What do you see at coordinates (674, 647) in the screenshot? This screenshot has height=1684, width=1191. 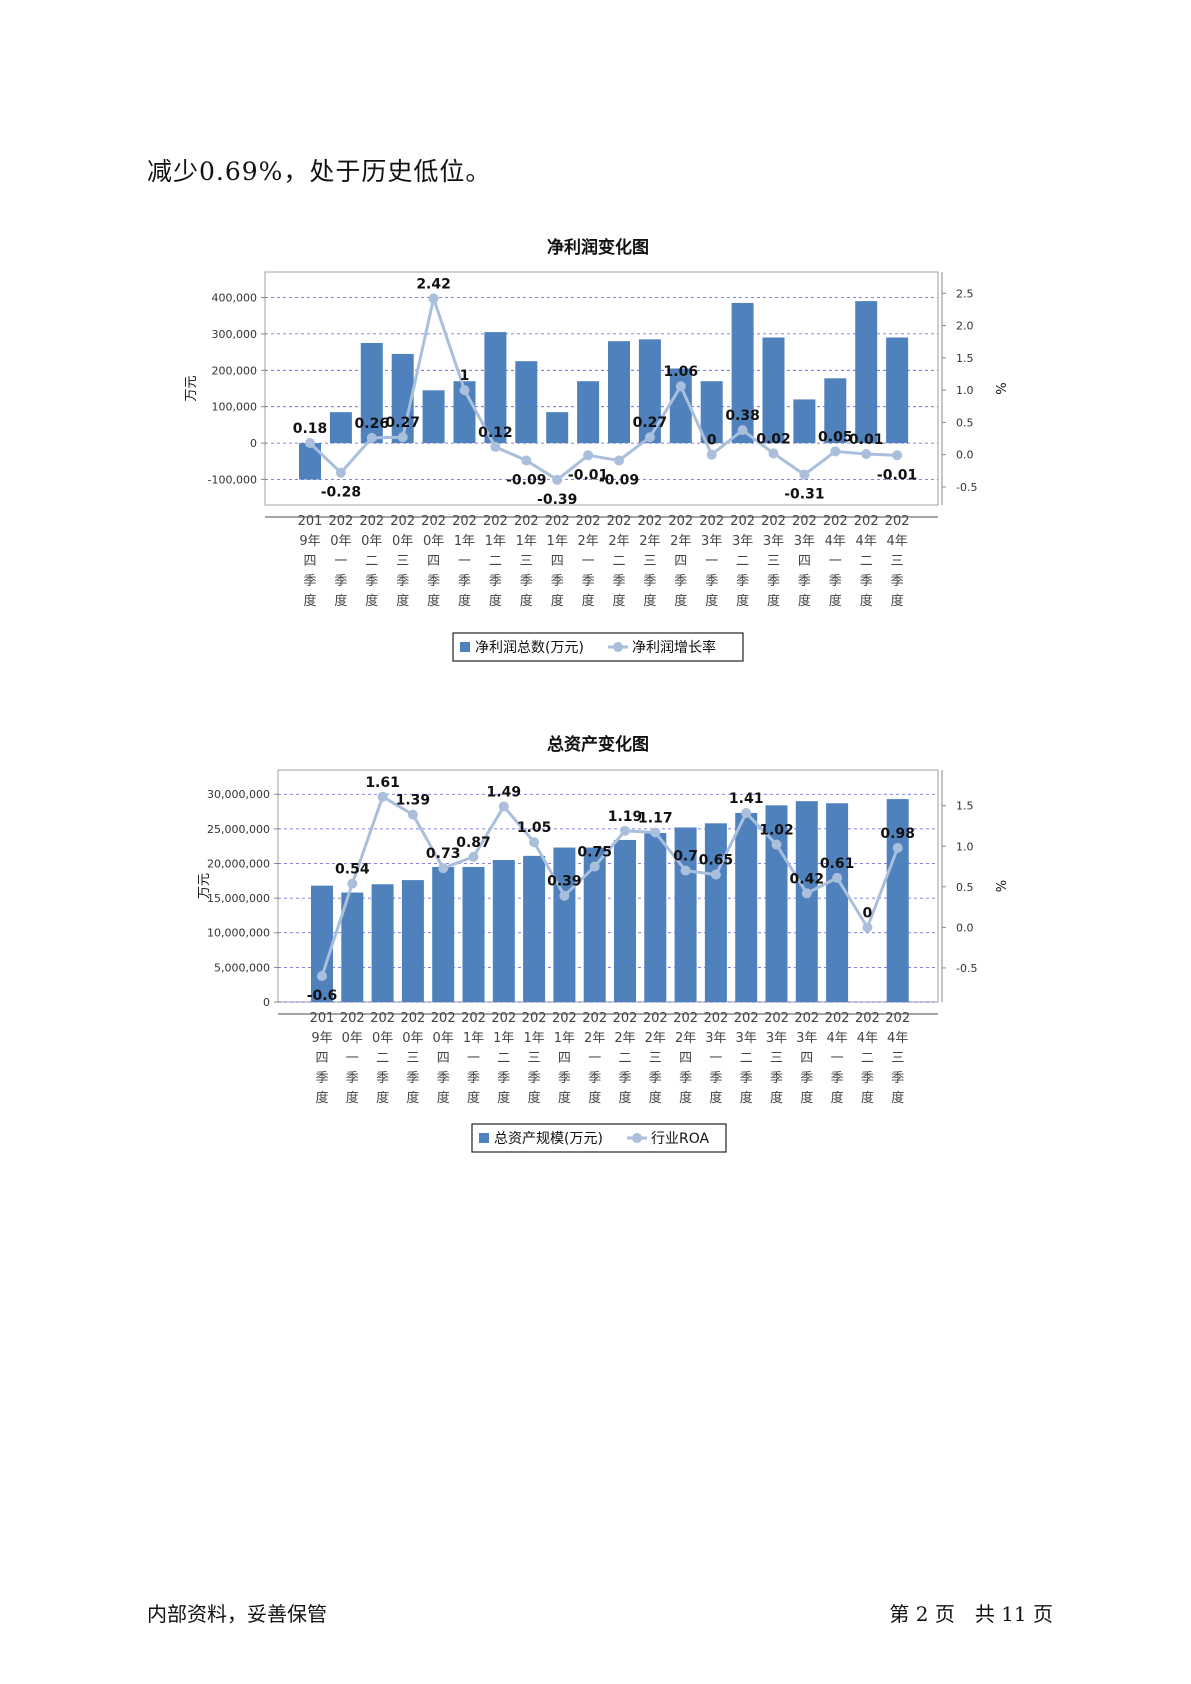 I see `legend-line-label: 净利润增长率` at bounding box center [674, 647].